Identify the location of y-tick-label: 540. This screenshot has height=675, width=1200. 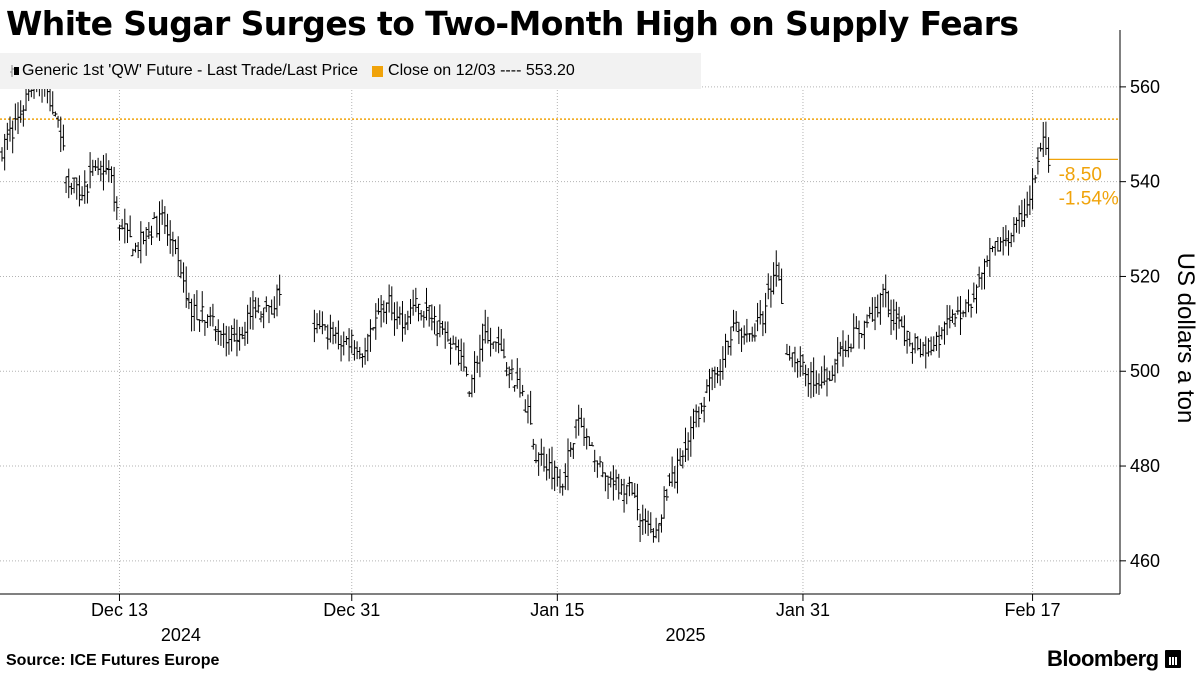
(1145, 182).